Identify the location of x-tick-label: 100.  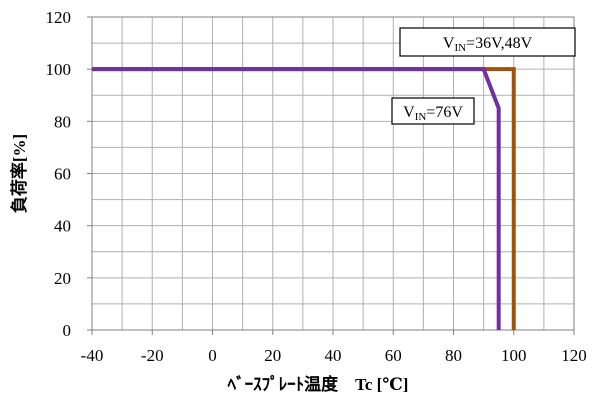
(514, 355).